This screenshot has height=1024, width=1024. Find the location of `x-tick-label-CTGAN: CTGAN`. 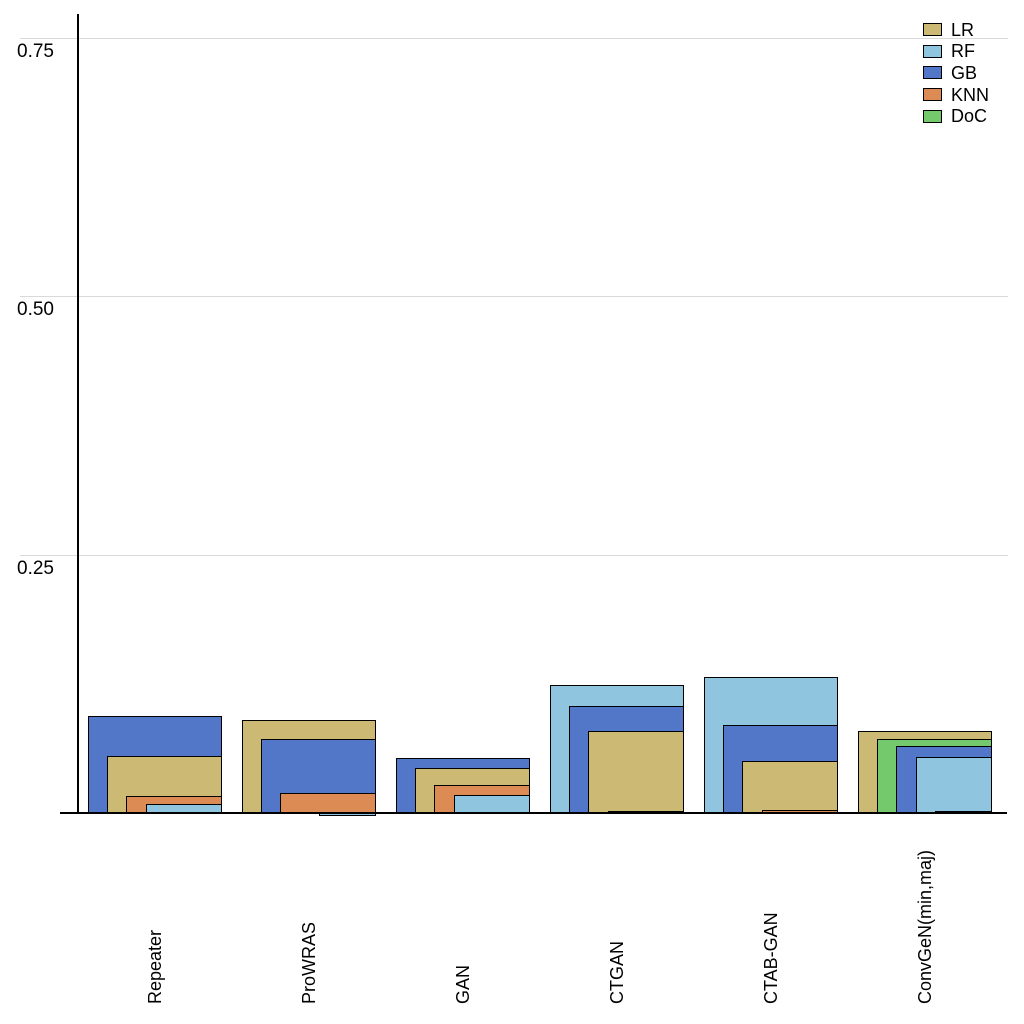

x-tick-label-CTGAN: CTGAN is located at coordinates (617, 972).